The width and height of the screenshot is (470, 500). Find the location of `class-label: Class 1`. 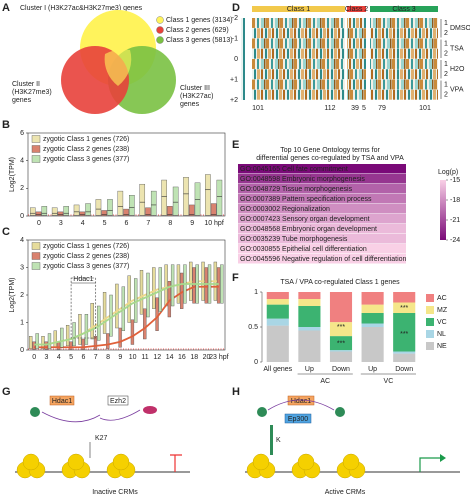

class-label: Class 1 is located at coordinates (298, 9).